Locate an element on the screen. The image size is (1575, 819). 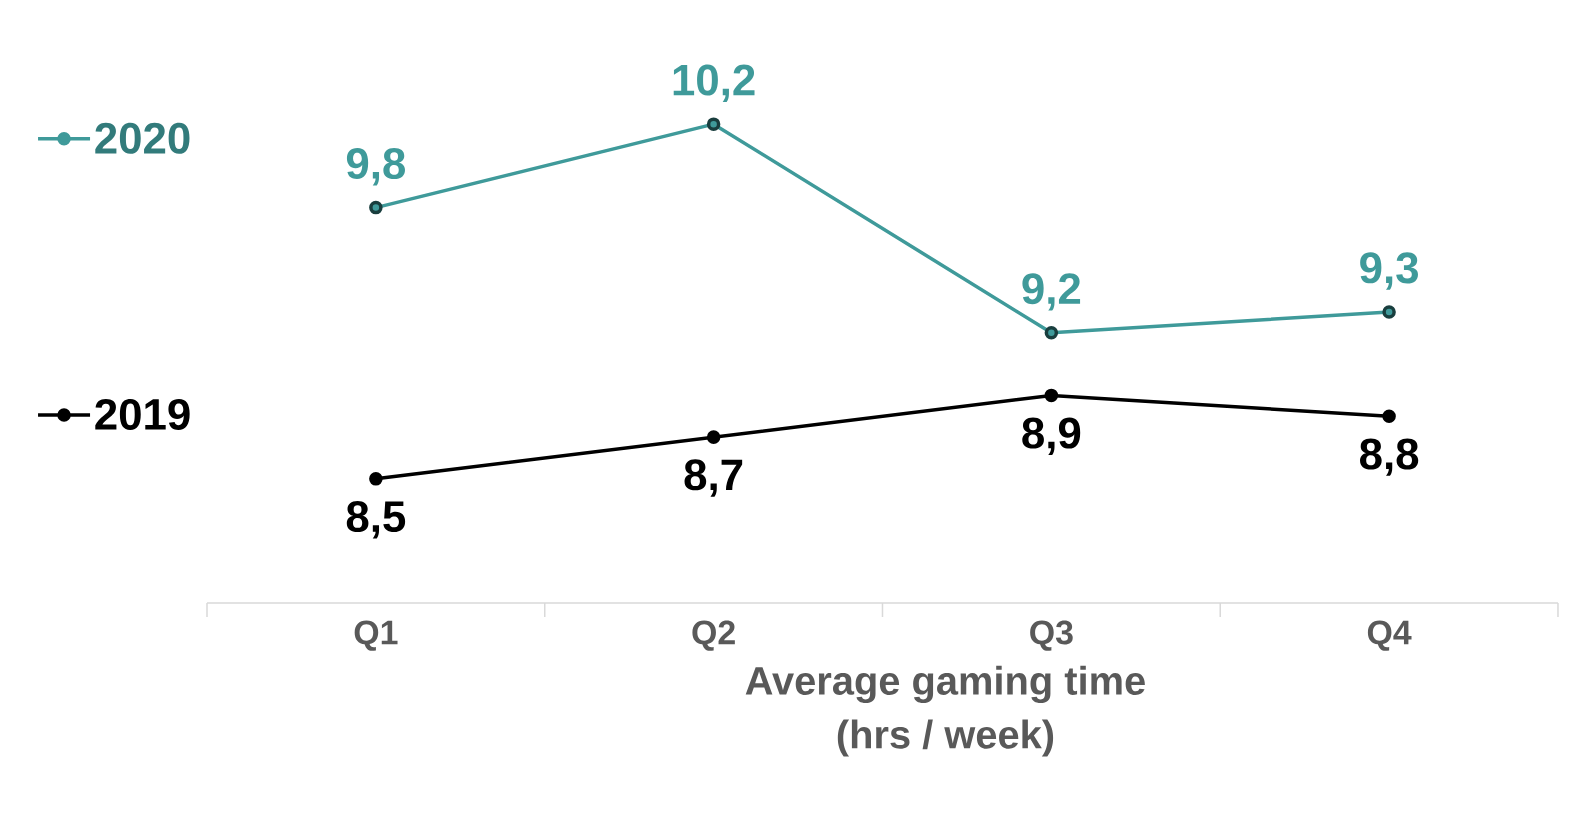
data-label: 8,8 is located at coordinates (1389, 457).